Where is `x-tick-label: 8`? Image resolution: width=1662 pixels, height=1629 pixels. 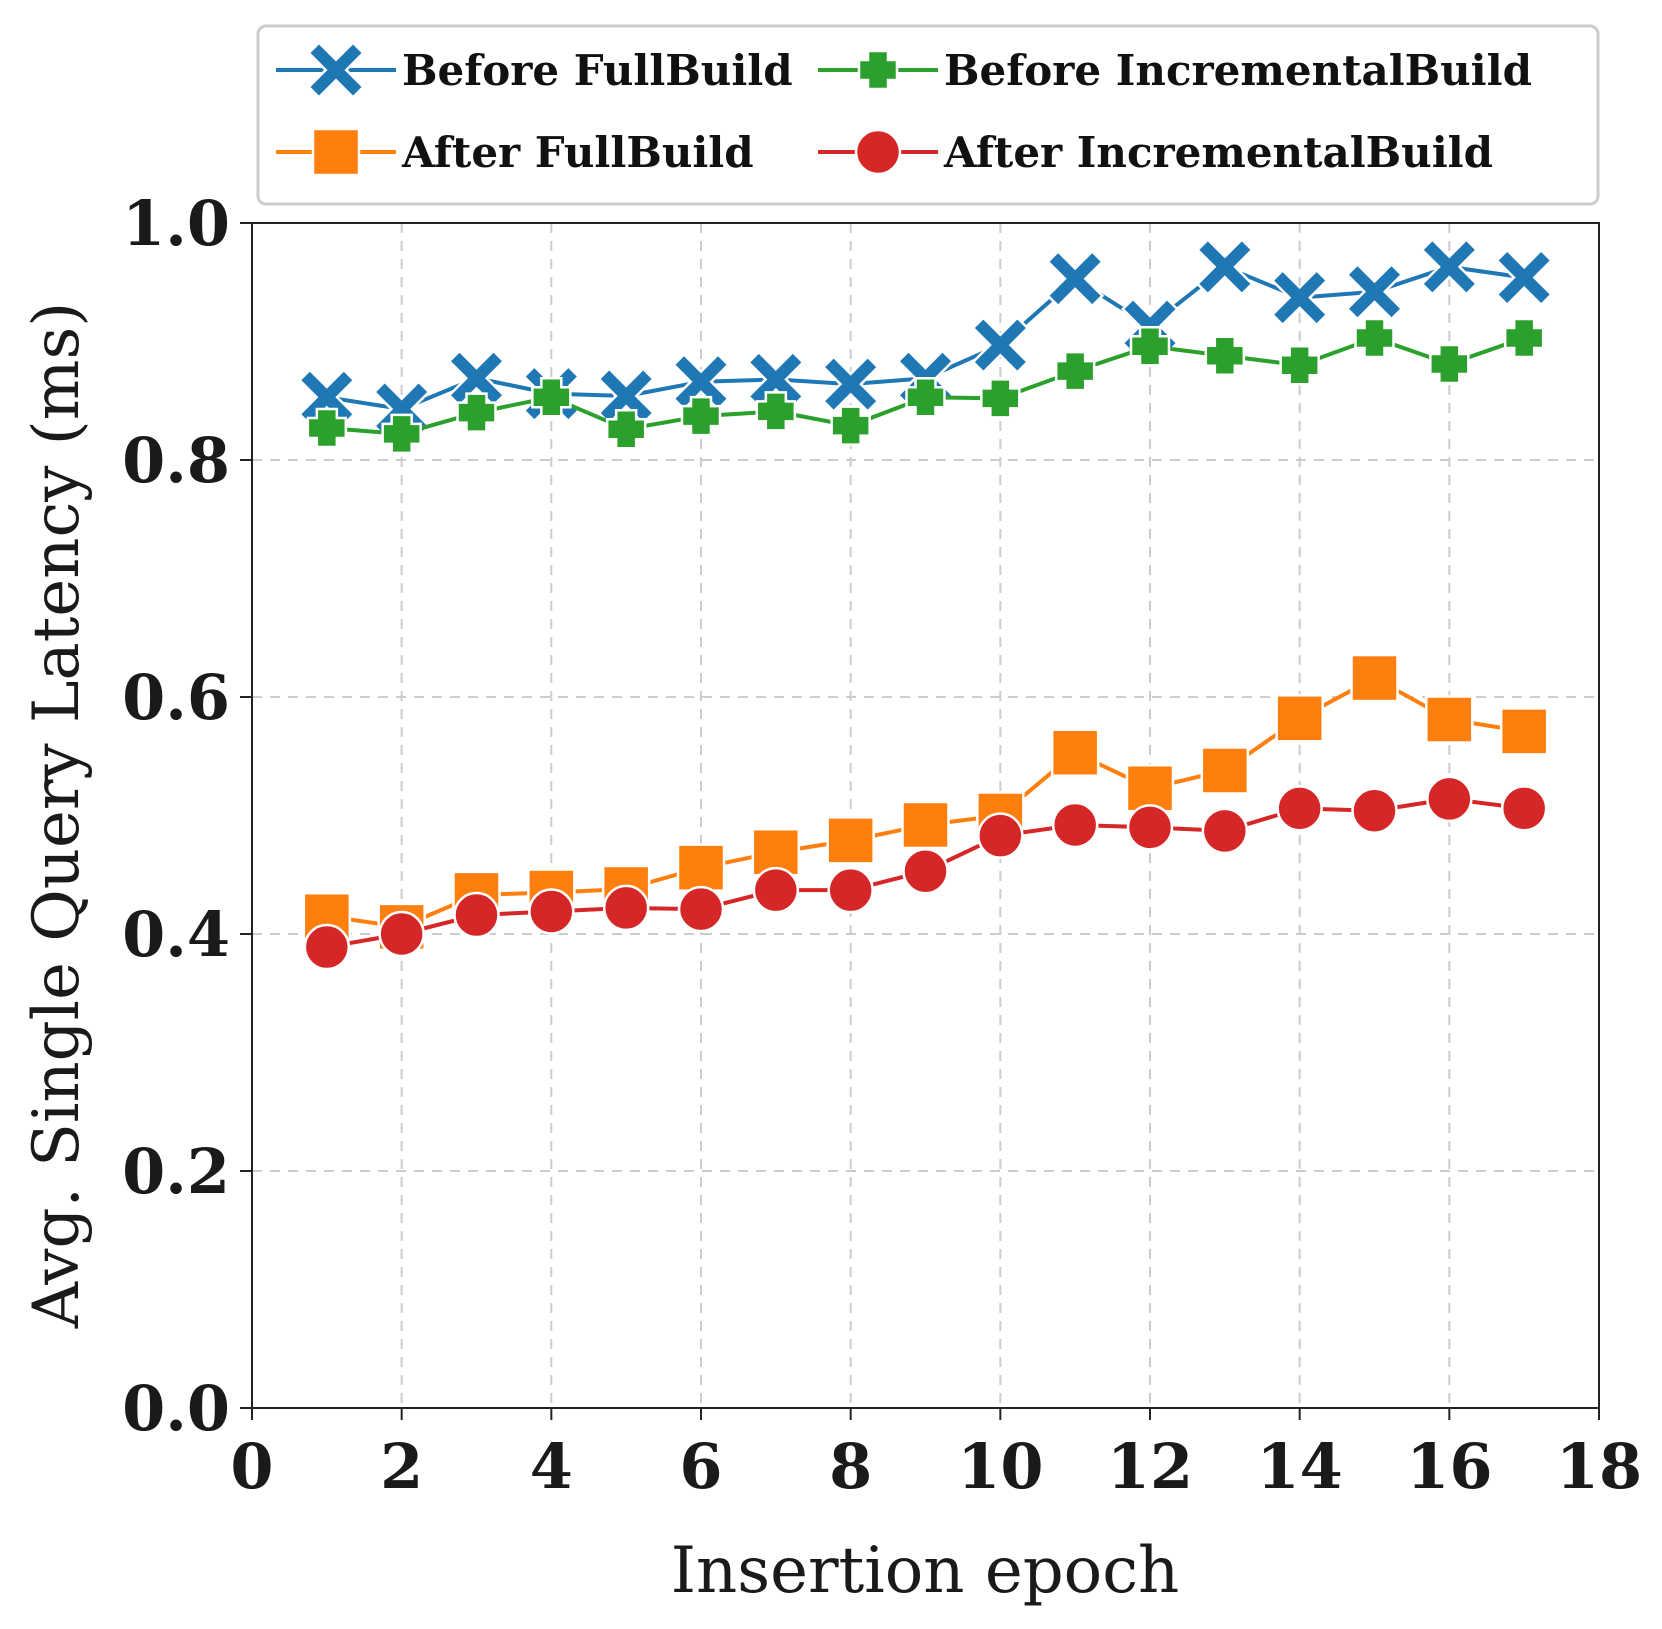
x-tick-label: 8 is located at coordinates (850, 1466).